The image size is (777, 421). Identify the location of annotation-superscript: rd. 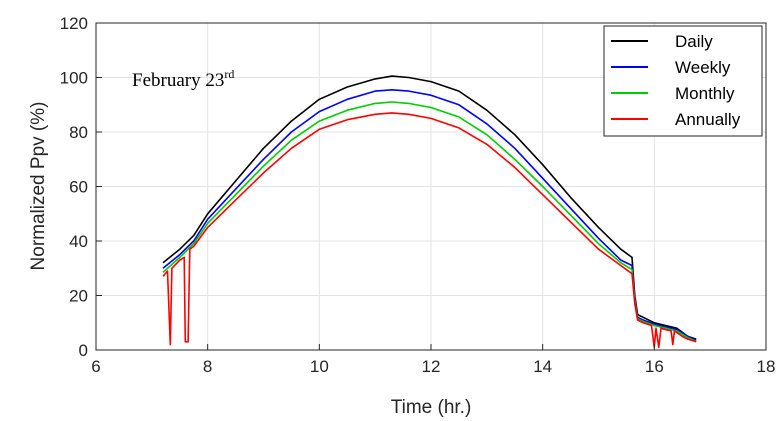
(229, 74).